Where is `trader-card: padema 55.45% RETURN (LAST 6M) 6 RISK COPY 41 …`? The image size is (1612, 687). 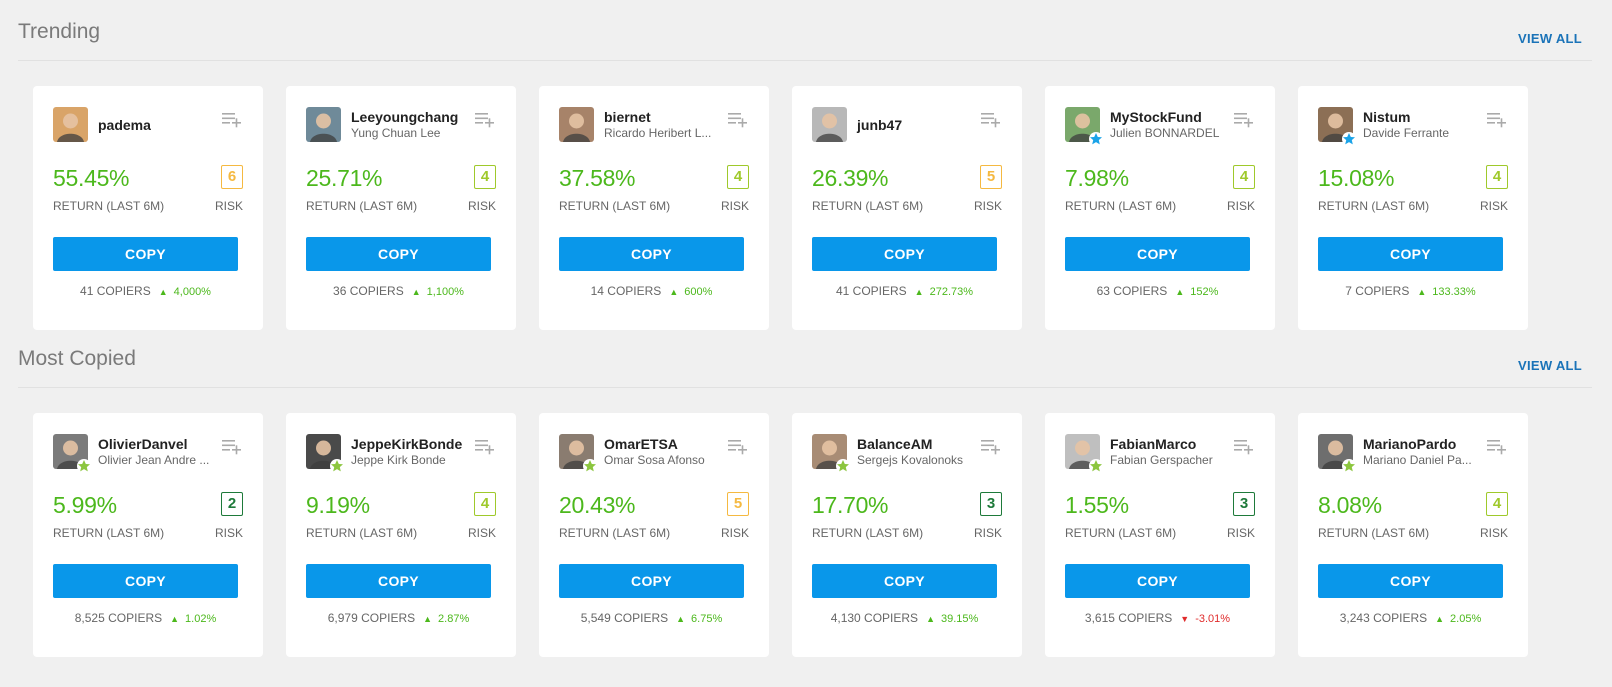
trader-card: padema 55.45% RETURN (LAST 6M) 6 RISK COPY 41 … is located at coordinates (148, 208).